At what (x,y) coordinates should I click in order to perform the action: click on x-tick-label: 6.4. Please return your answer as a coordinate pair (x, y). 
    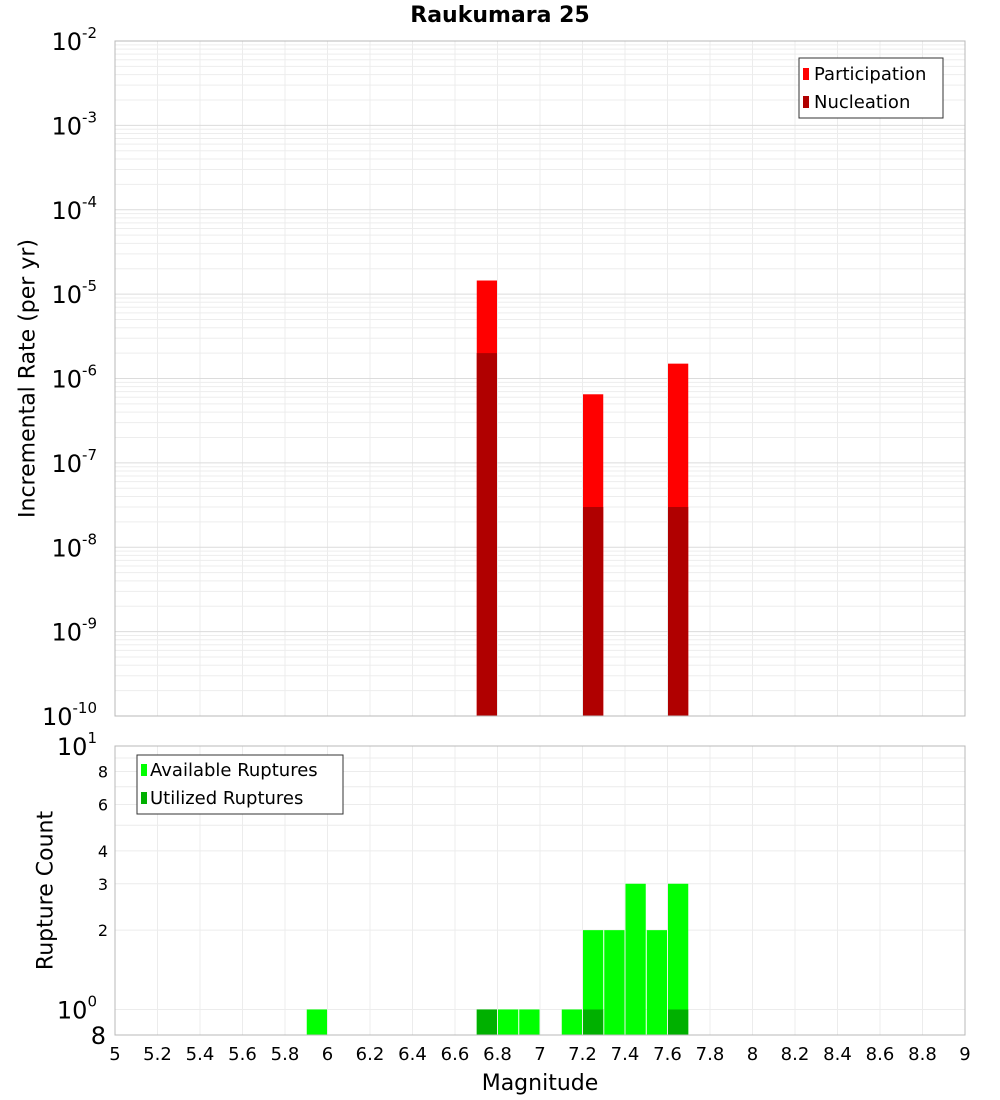
    Looking at the image, I should click on (412, 1054).